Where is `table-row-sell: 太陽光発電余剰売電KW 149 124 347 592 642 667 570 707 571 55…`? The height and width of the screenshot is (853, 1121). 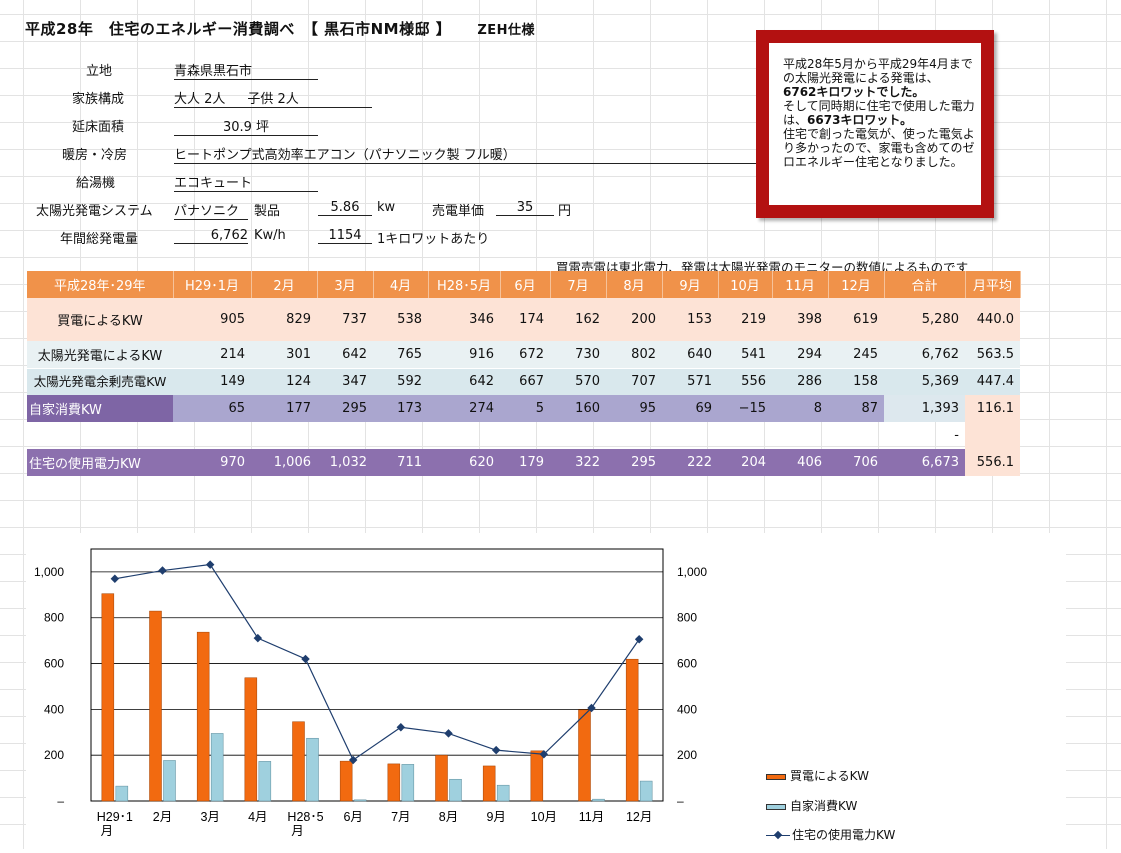
table-row-sell: 太陽光発電余剰売電KW 149 124 347 592 642 667 570 707 571 55… is located at coordinates (523, 381).